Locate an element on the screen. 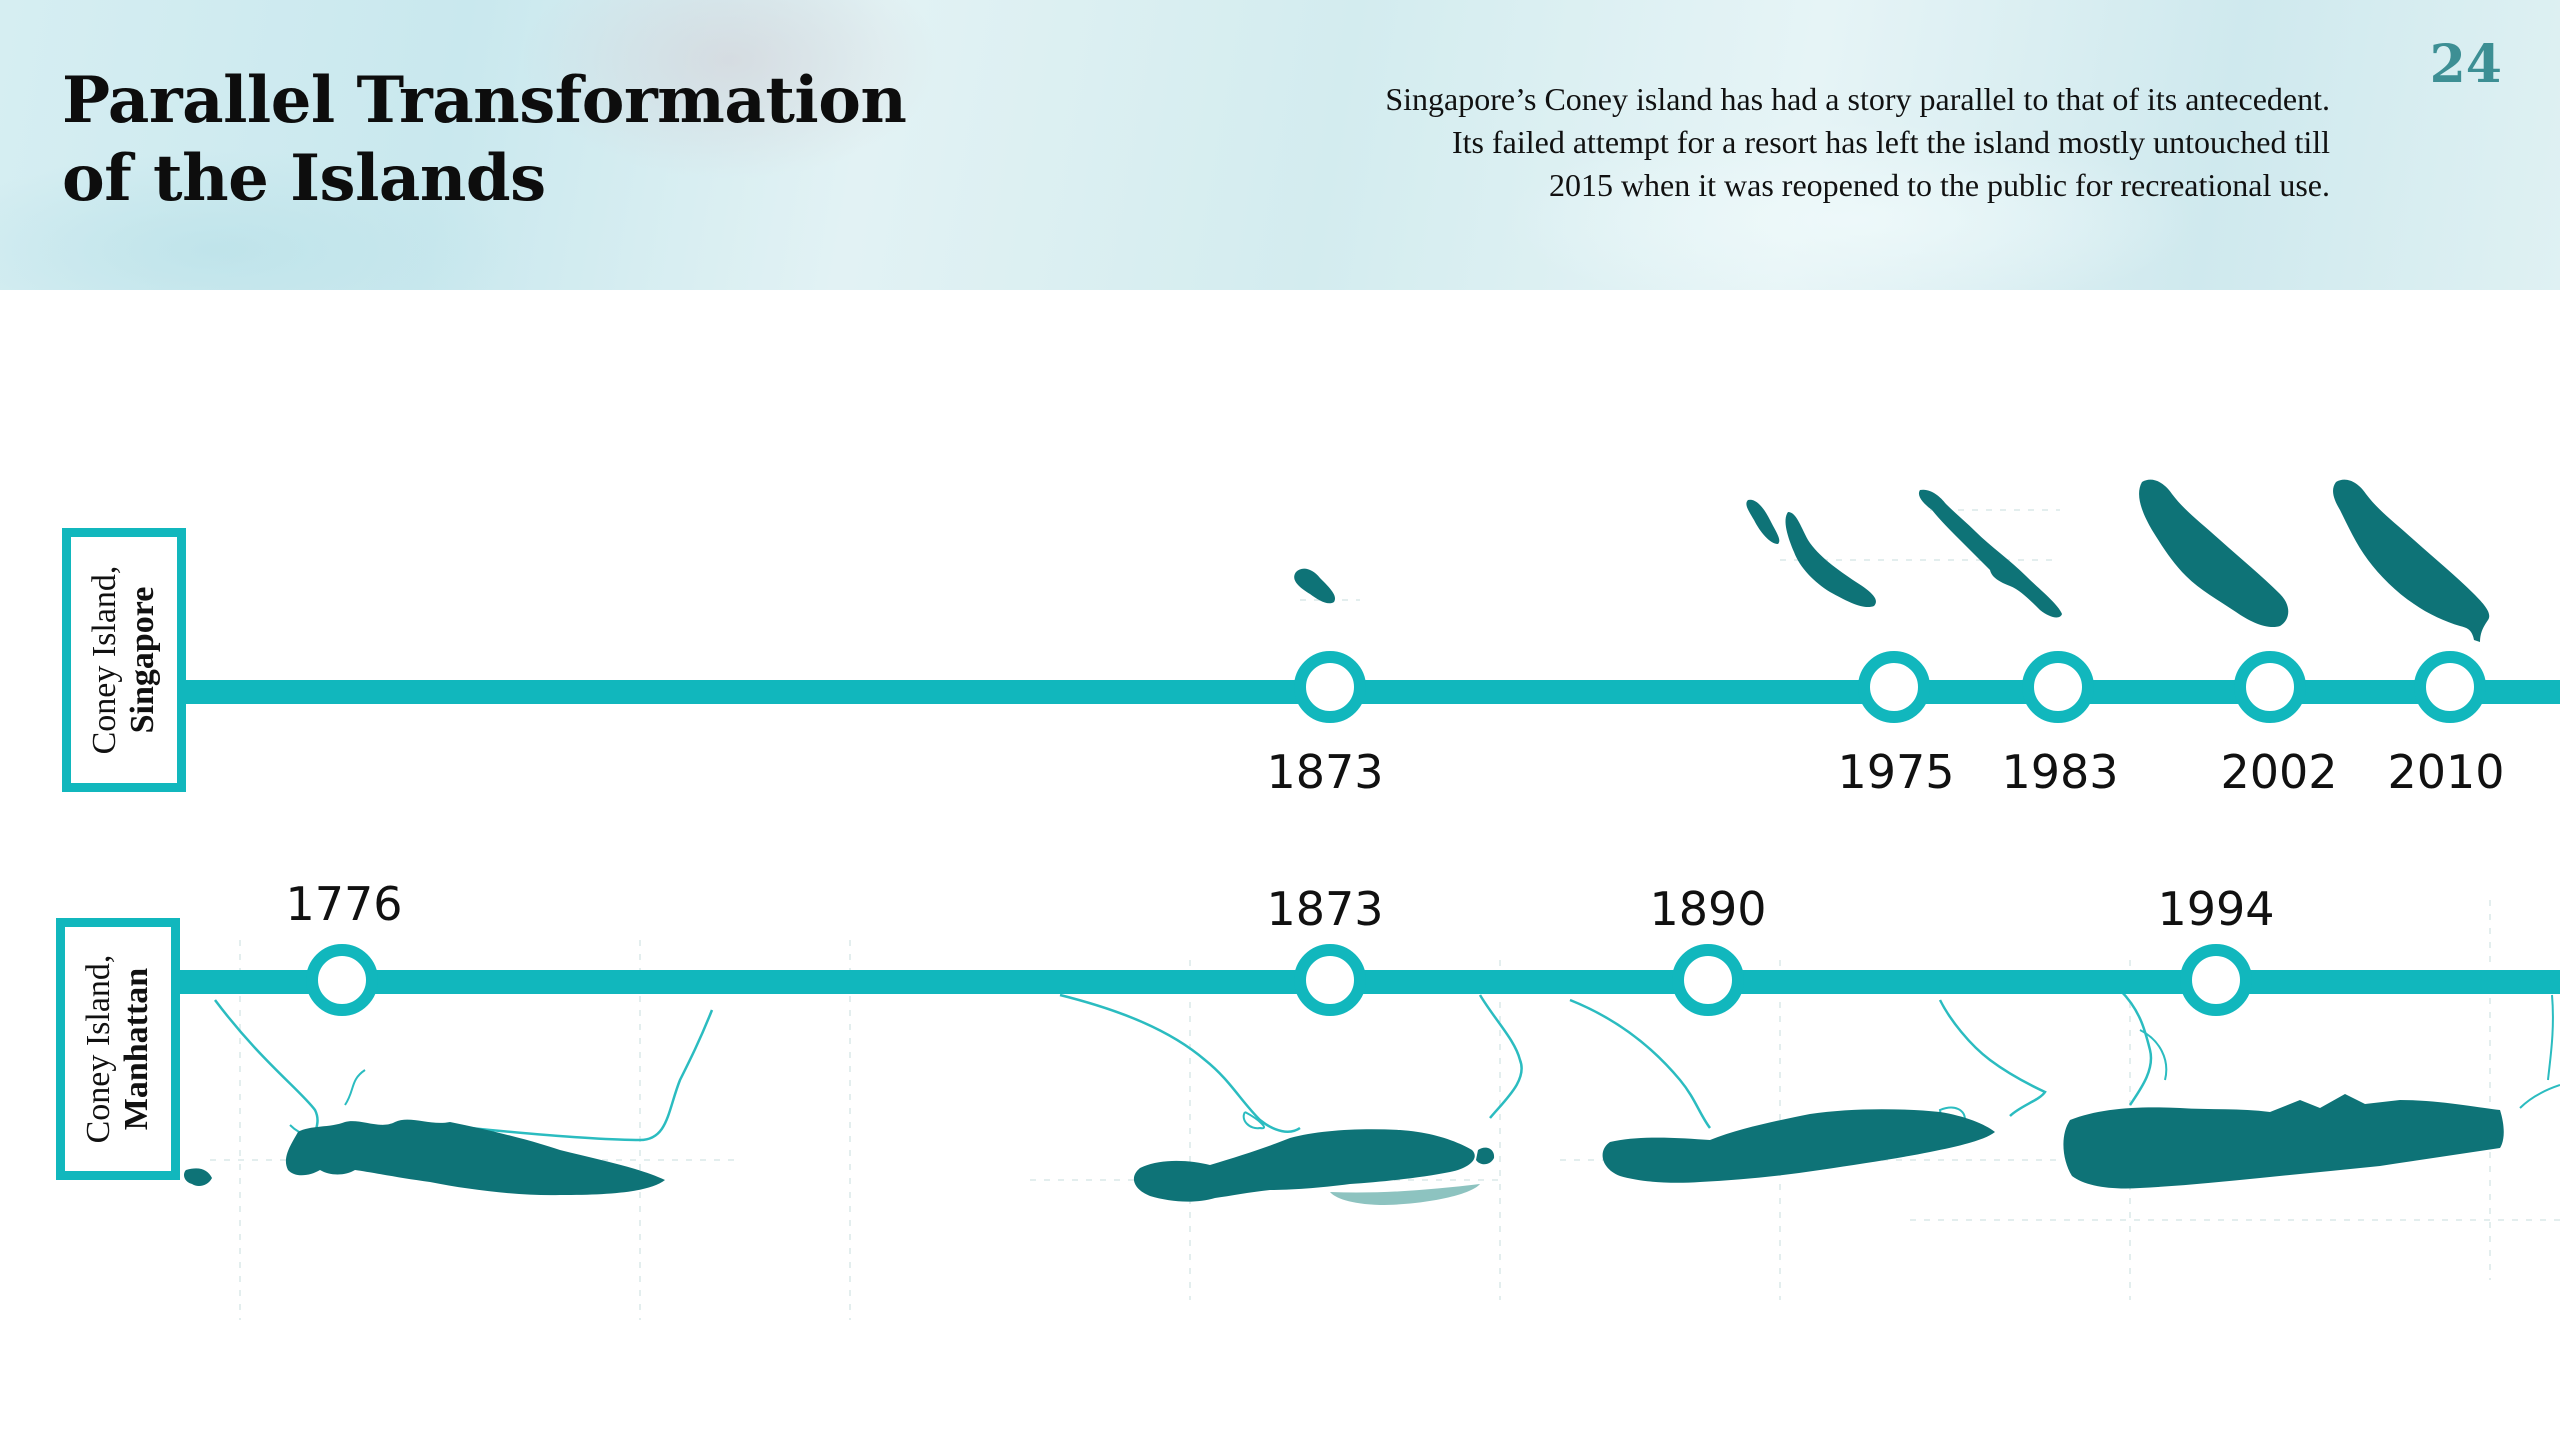  island-map-singapore-2002 is located at coordinates (2214, 553).